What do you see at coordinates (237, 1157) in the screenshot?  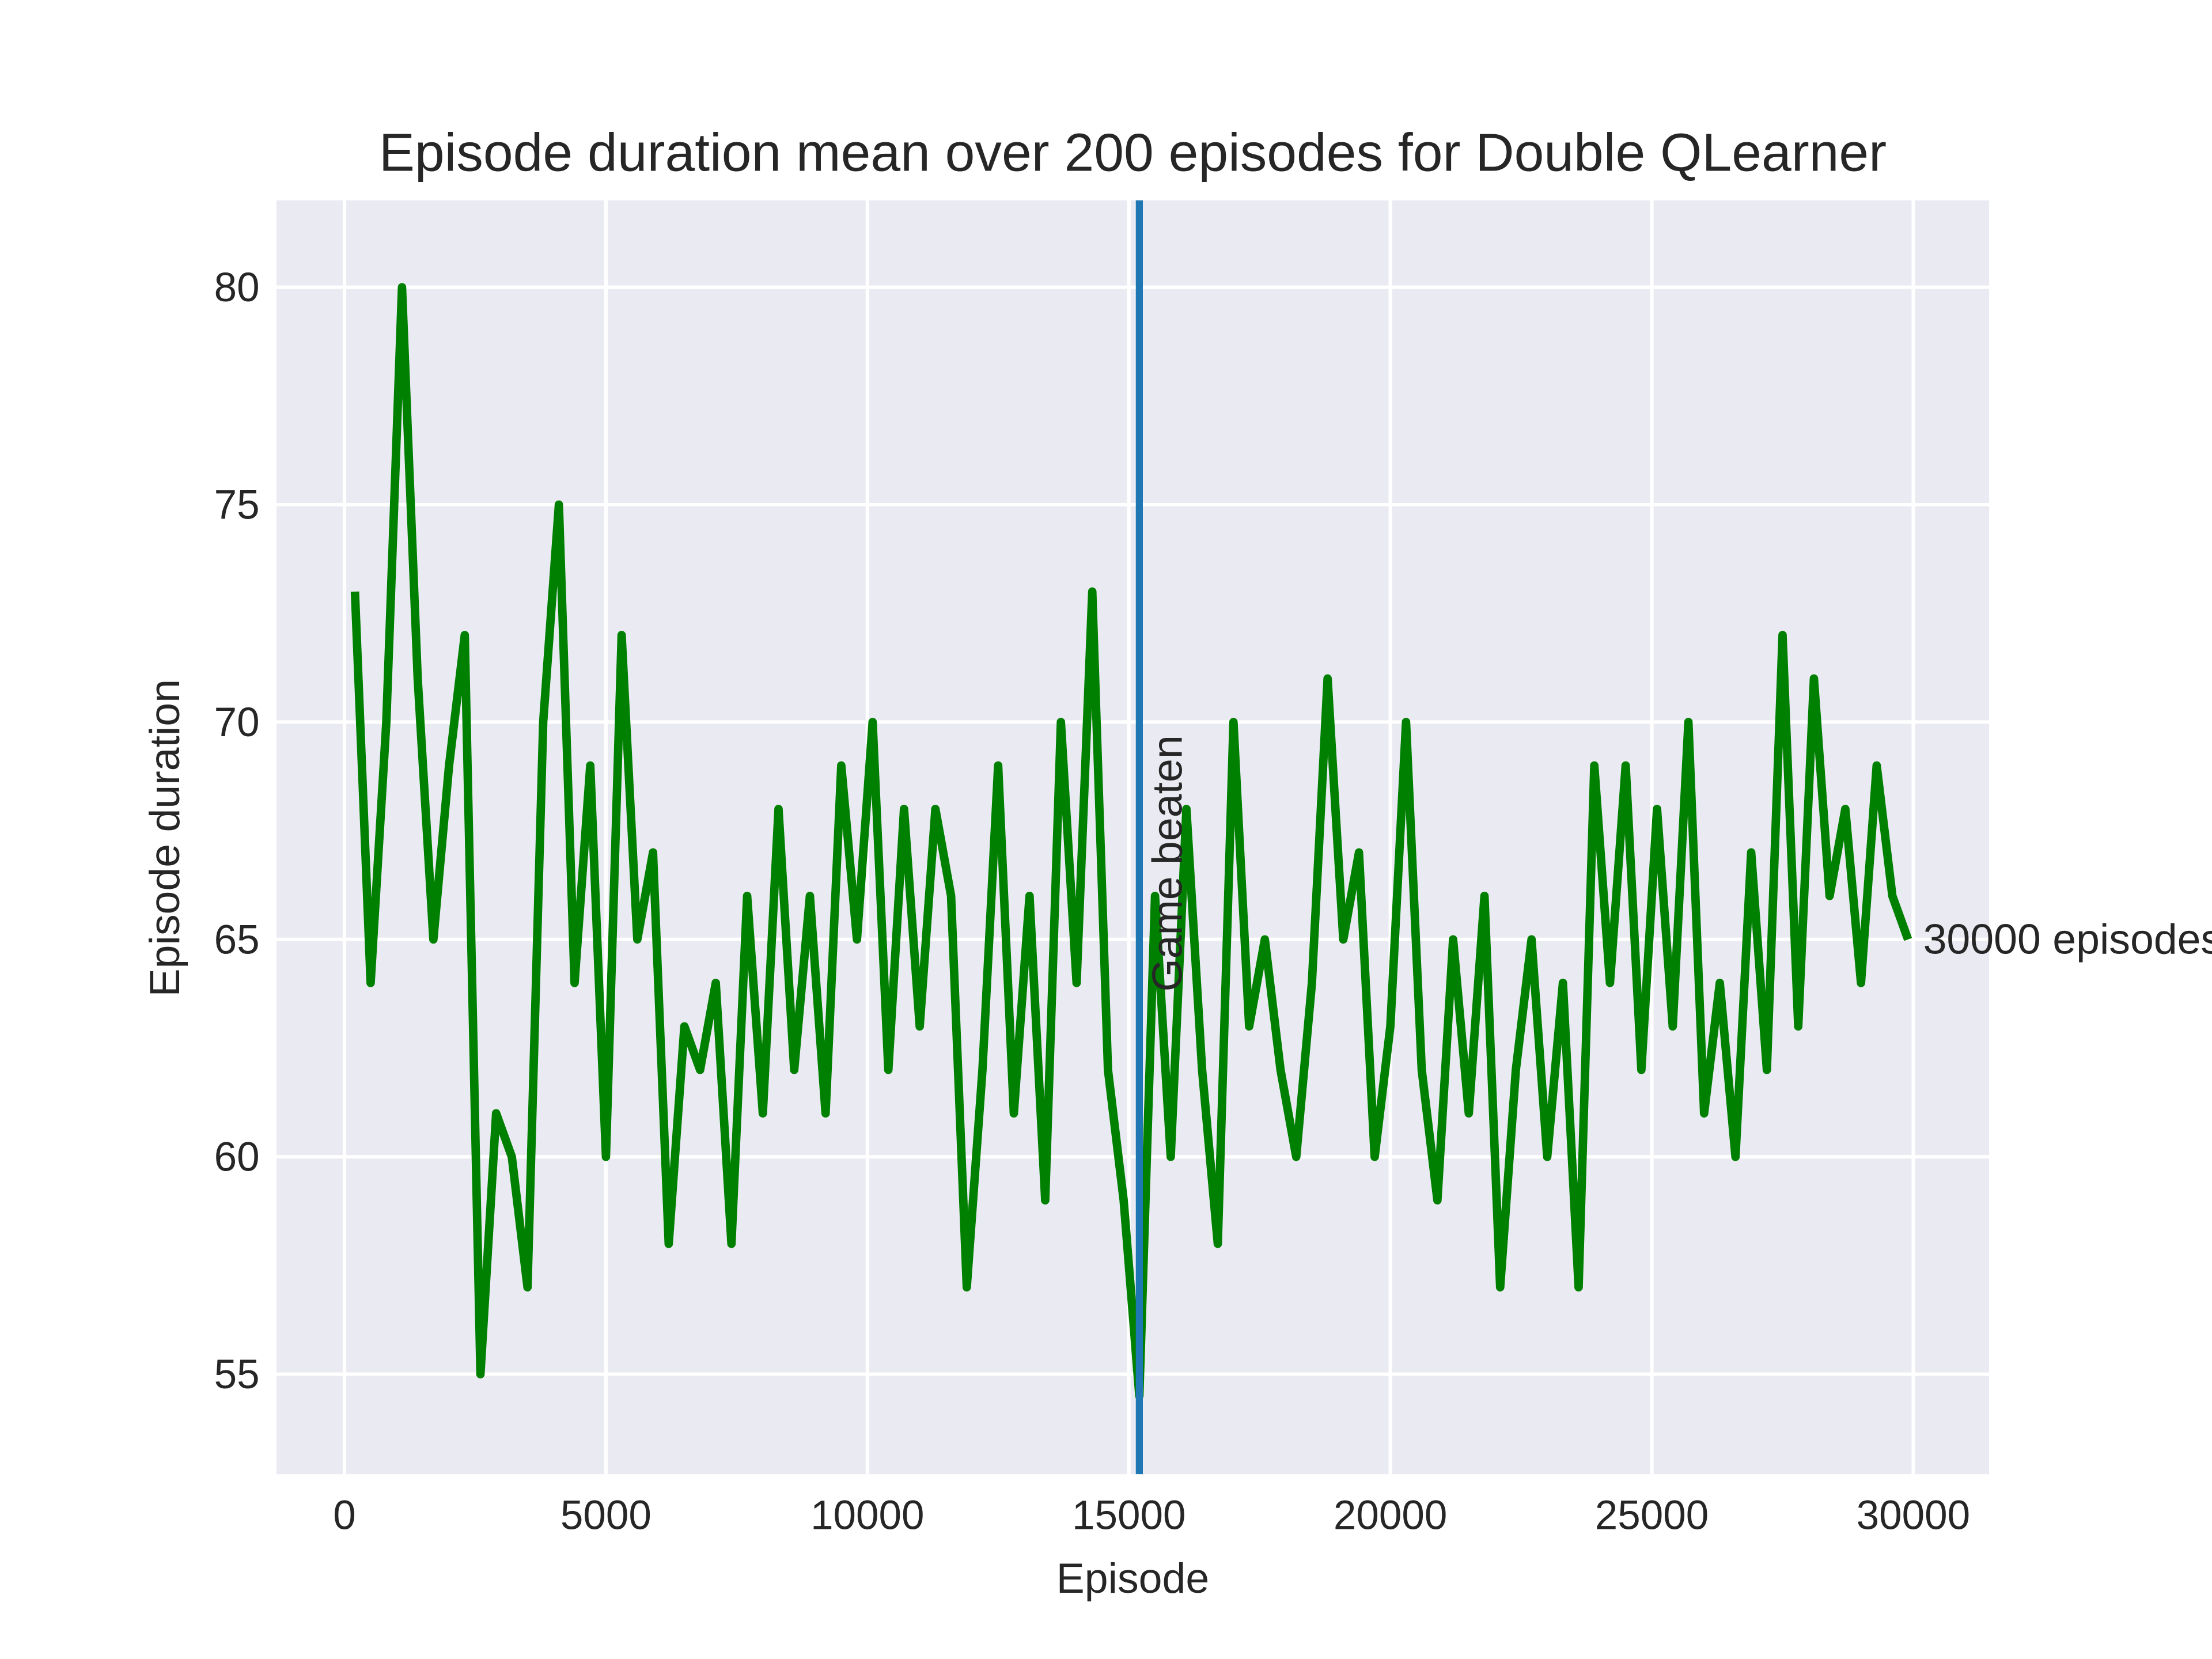 I see `y-tick-label: 60` at bounding box center [237, 1157].